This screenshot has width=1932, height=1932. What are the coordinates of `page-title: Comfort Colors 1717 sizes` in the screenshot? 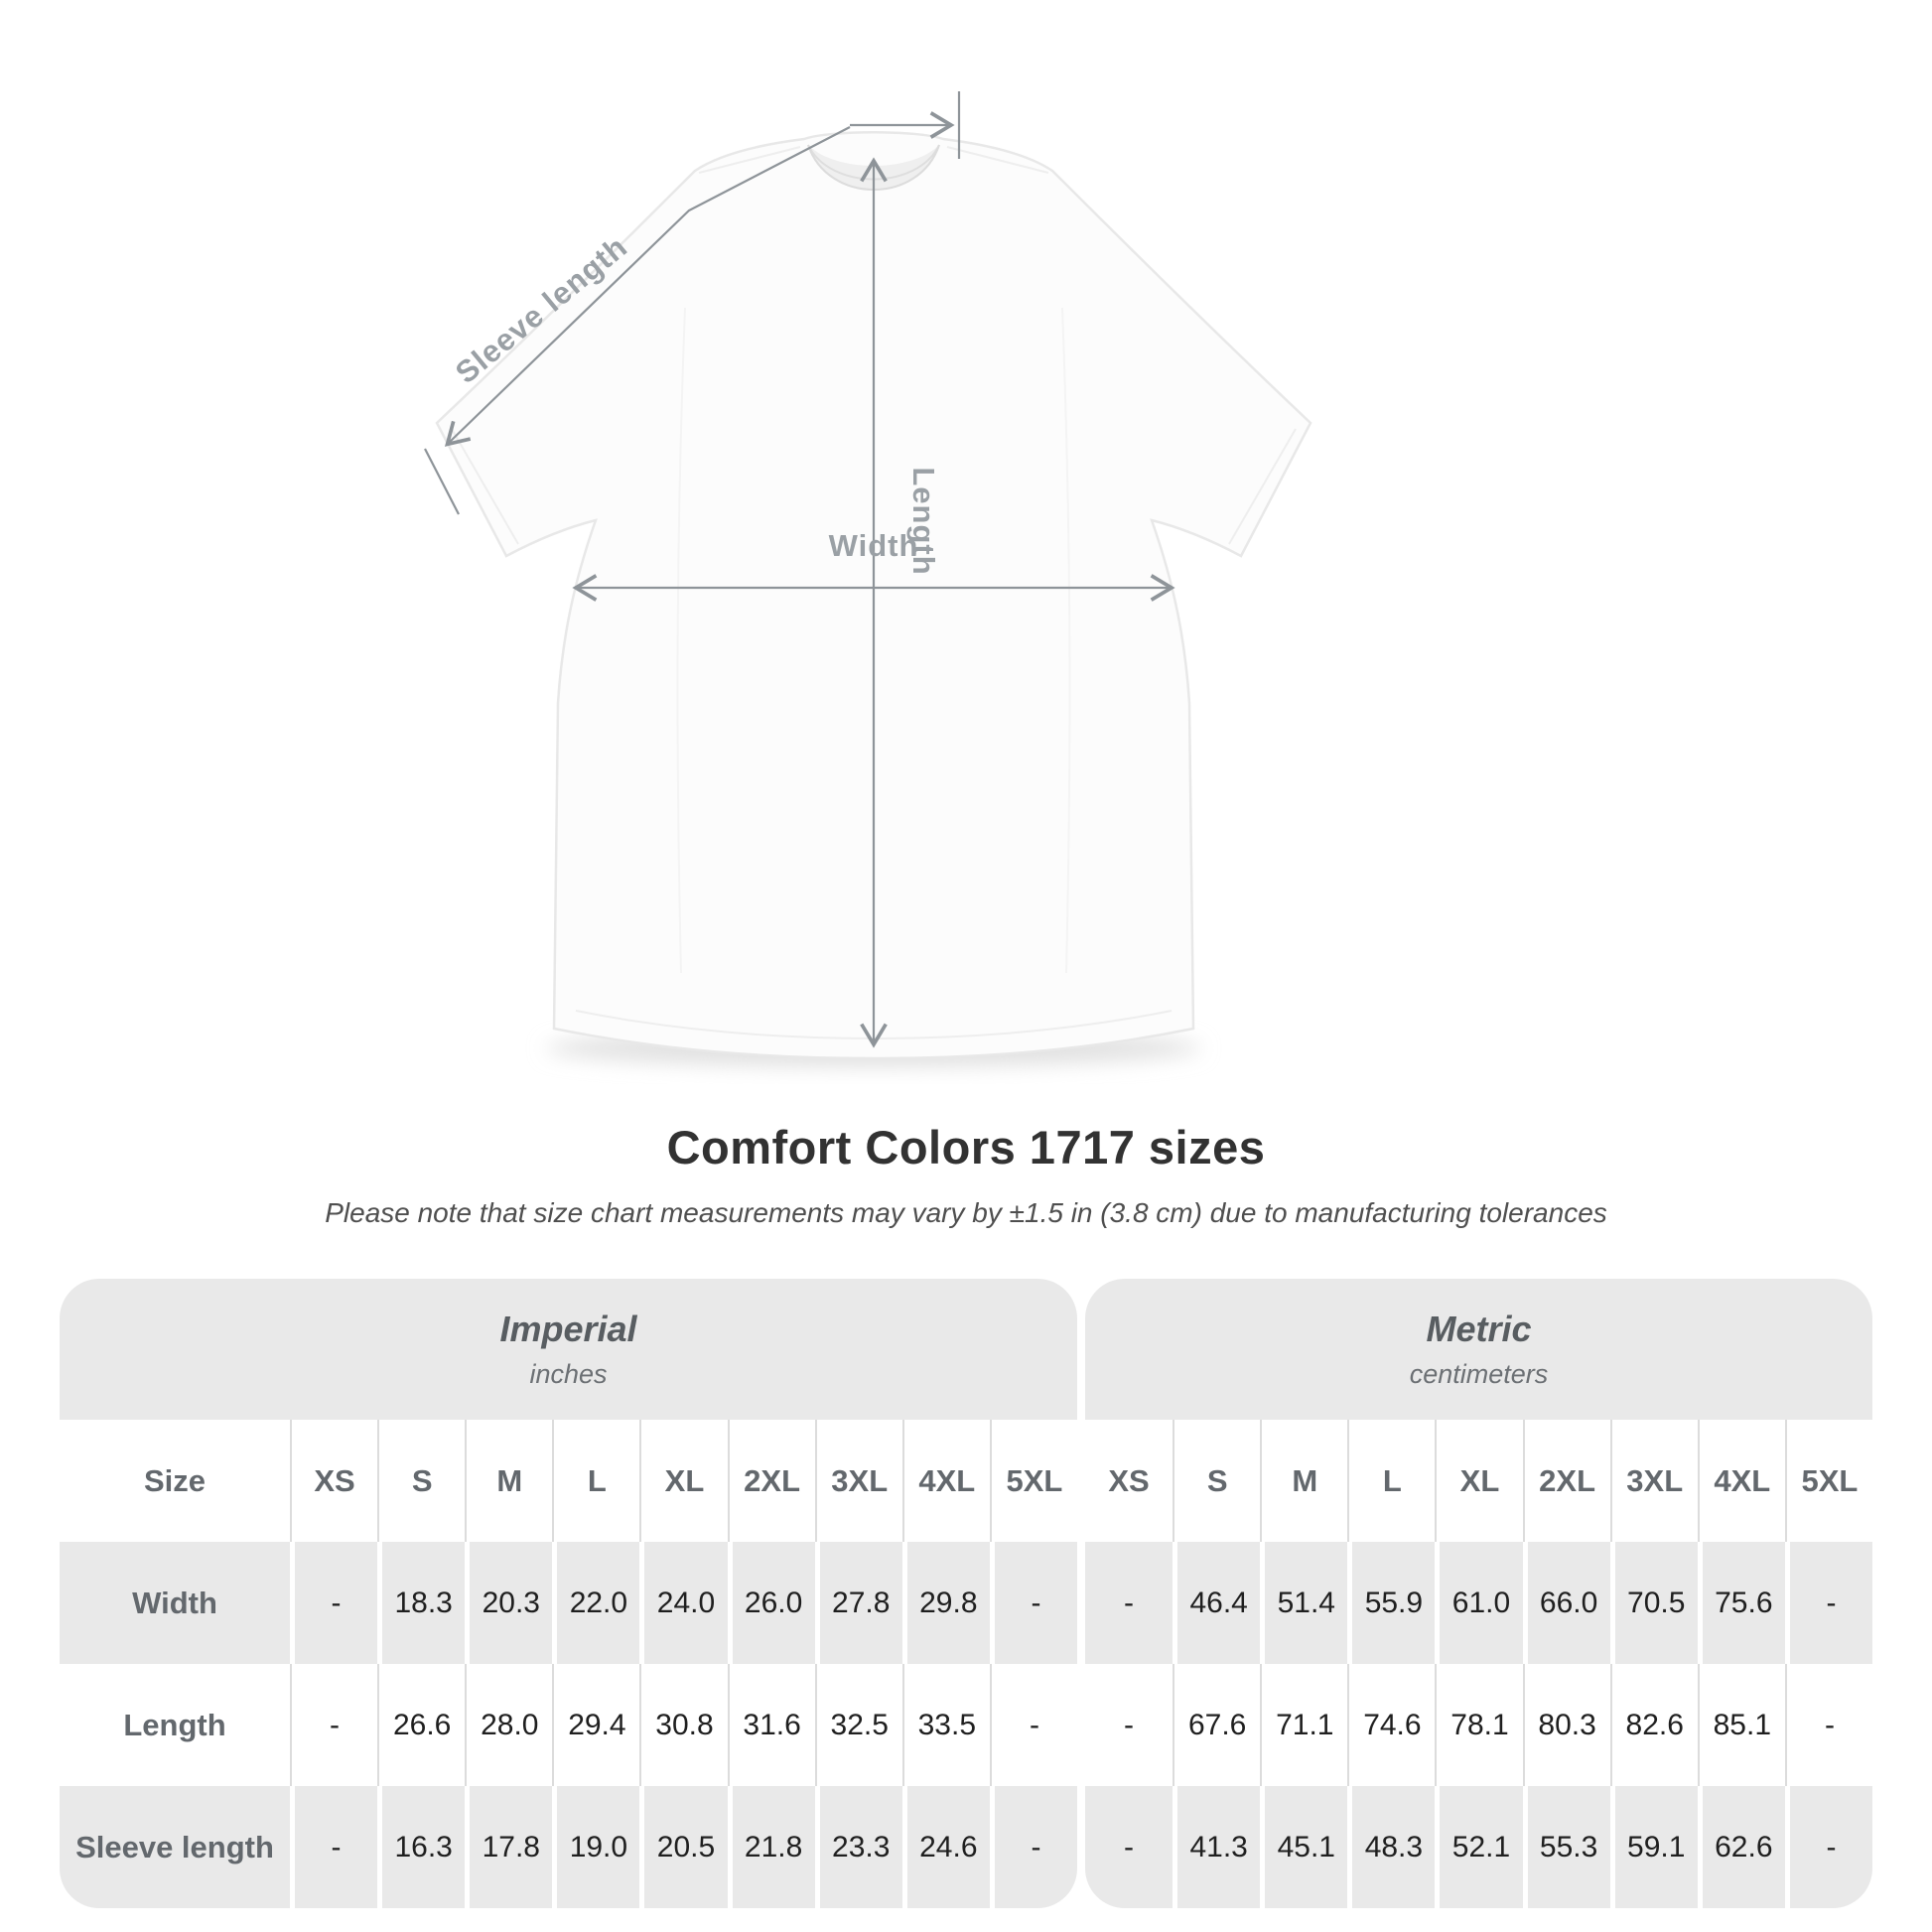 It's located at (966, 1147).